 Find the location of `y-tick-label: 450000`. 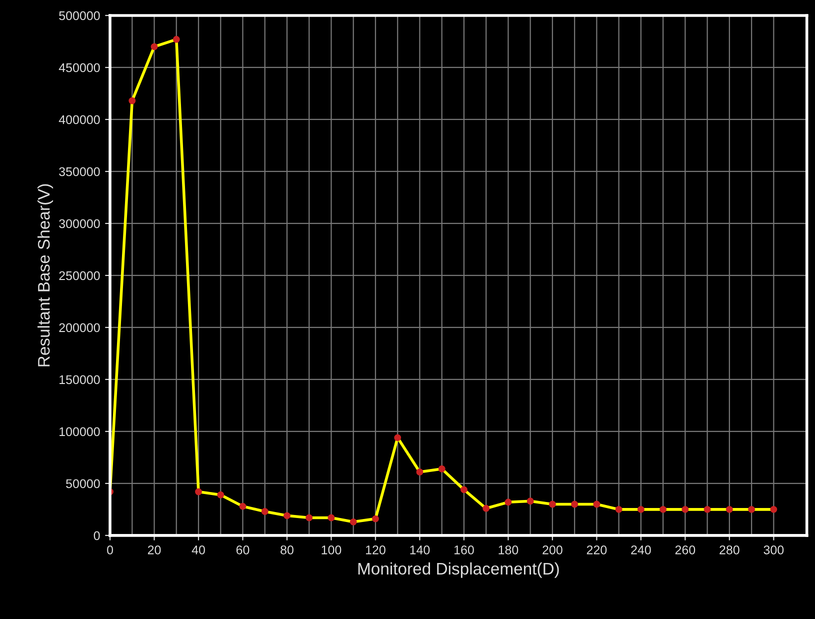

y-tick-label: 450000 is located at coordinates (79, 67).